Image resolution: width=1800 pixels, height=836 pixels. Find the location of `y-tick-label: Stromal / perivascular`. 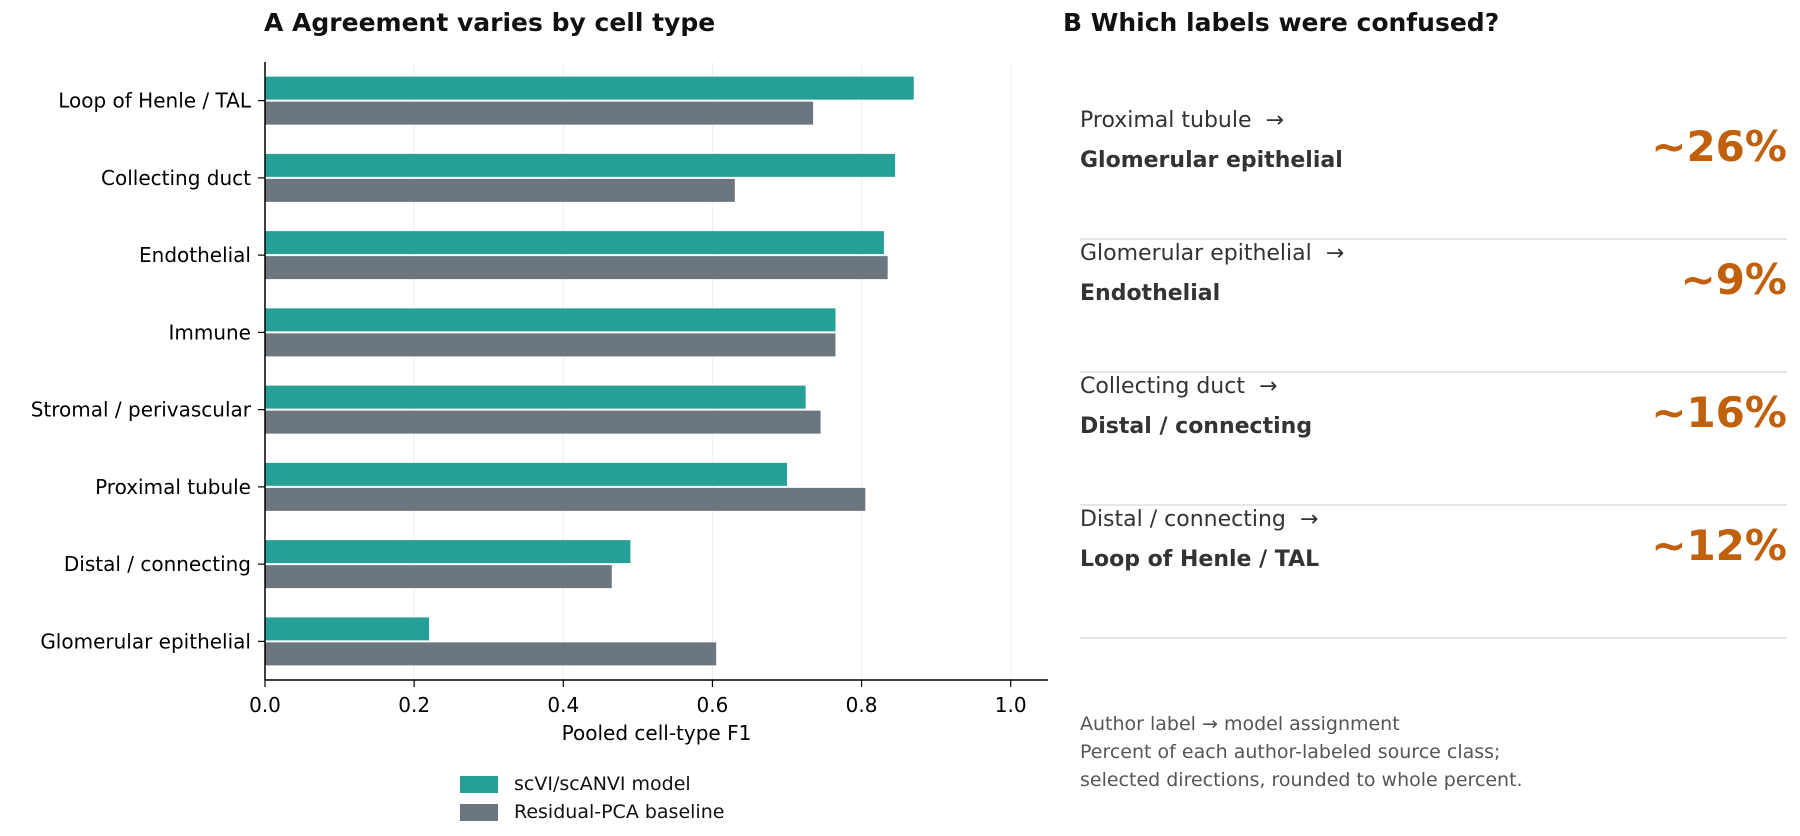

y-tick-label: Stromal / perivascular is located at coordinates (141, 410).